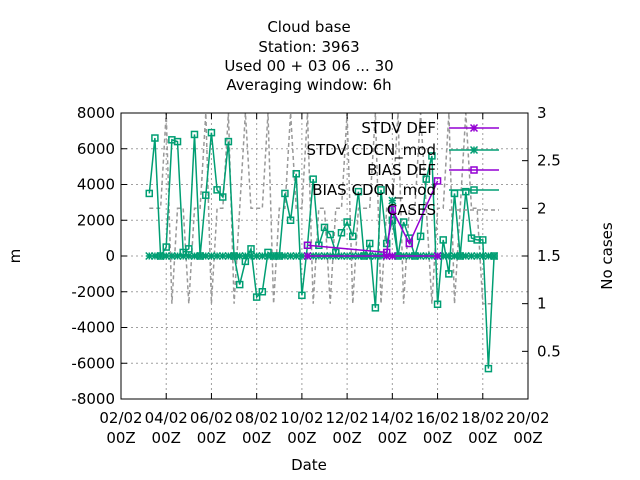  I want to click on y2-tick-label: 3, so click(542, 113).